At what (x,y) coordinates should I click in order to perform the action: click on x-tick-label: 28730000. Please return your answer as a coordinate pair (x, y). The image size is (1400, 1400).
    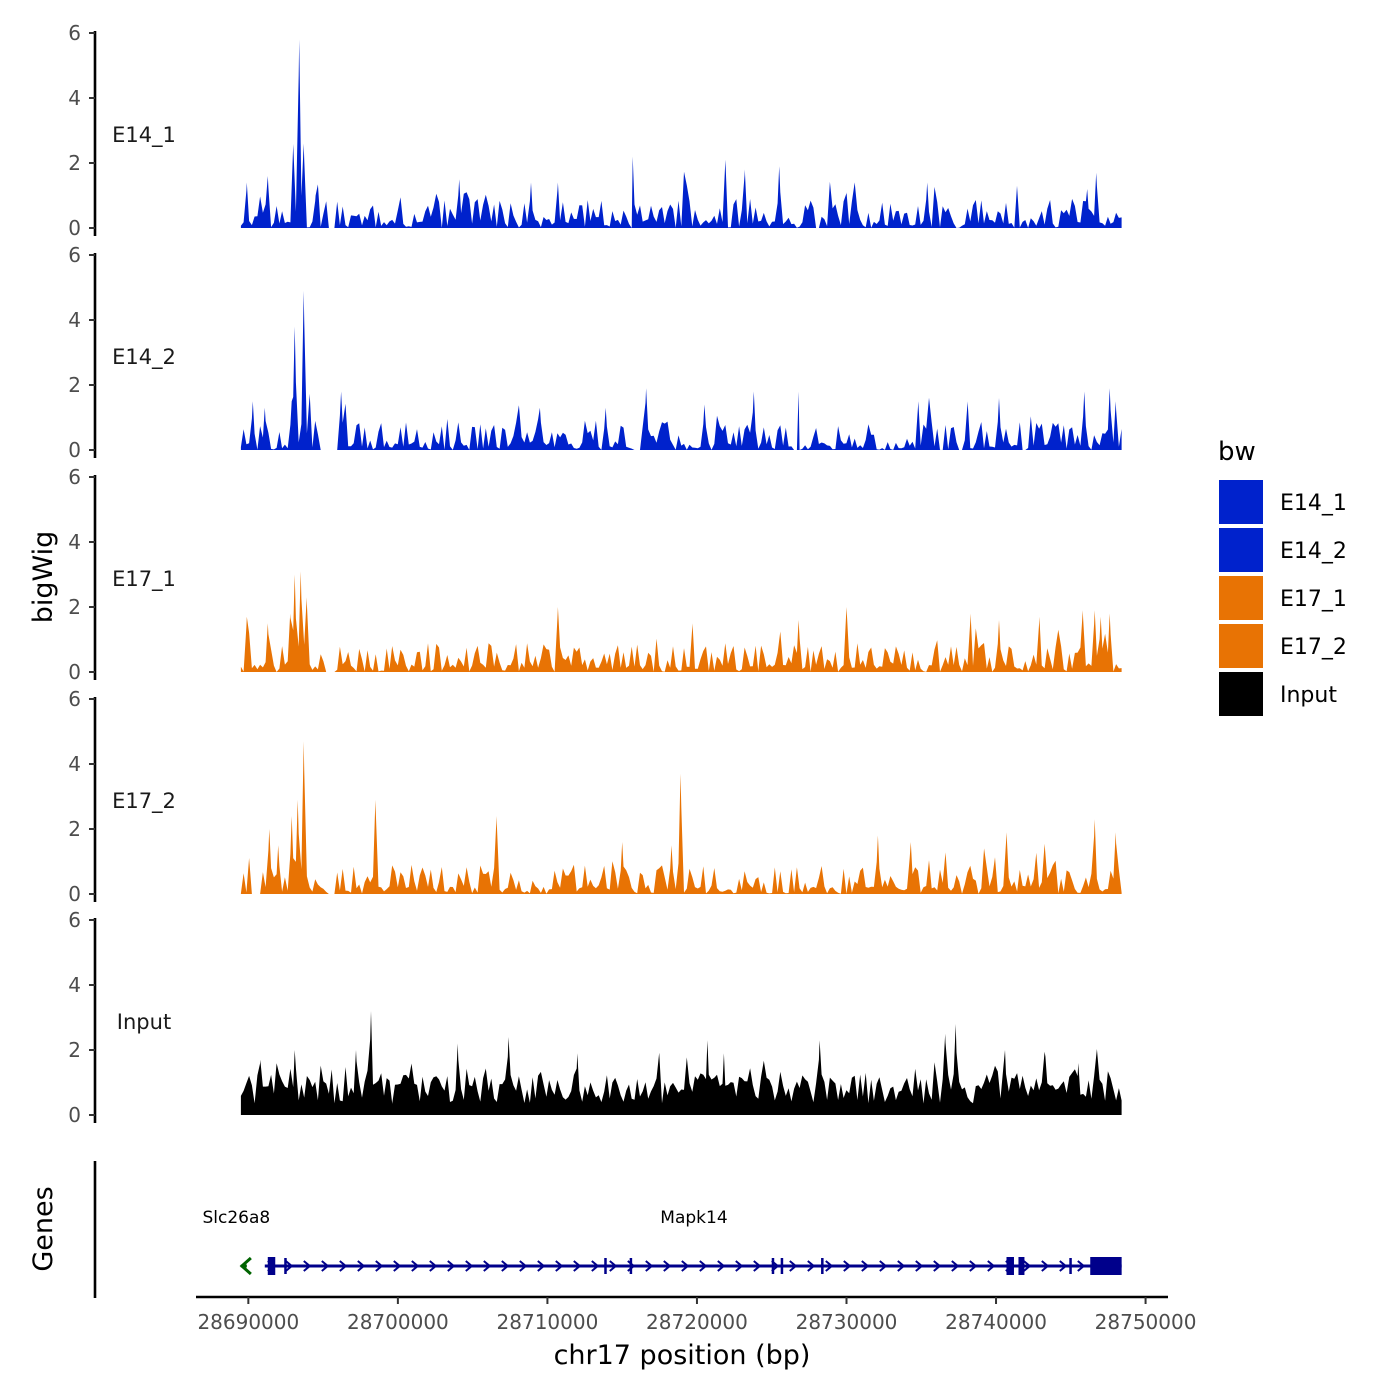
    Looking at the image, I should click on (847, 1322).